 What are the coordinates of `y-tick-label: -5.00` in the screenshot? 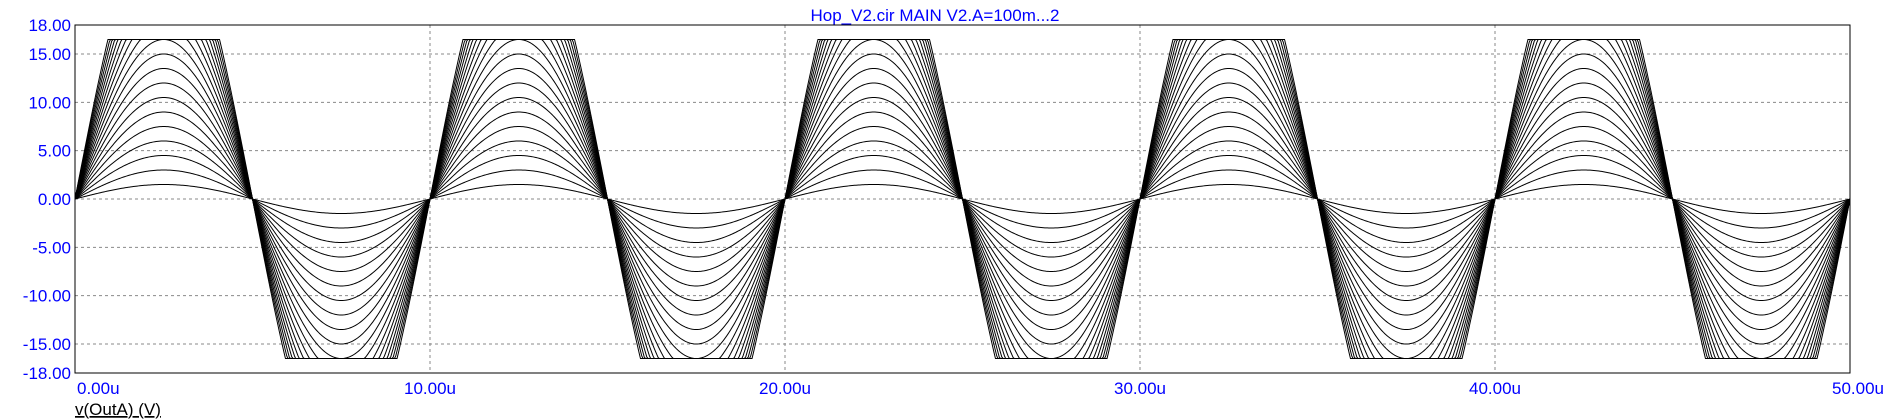 It's located at (51, 247).